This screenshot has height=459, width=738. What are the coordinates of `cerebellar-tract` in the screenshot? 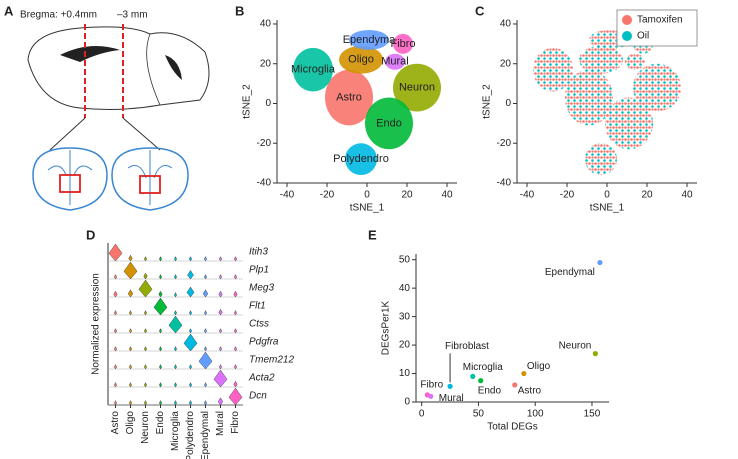 It's located at (173, 67).